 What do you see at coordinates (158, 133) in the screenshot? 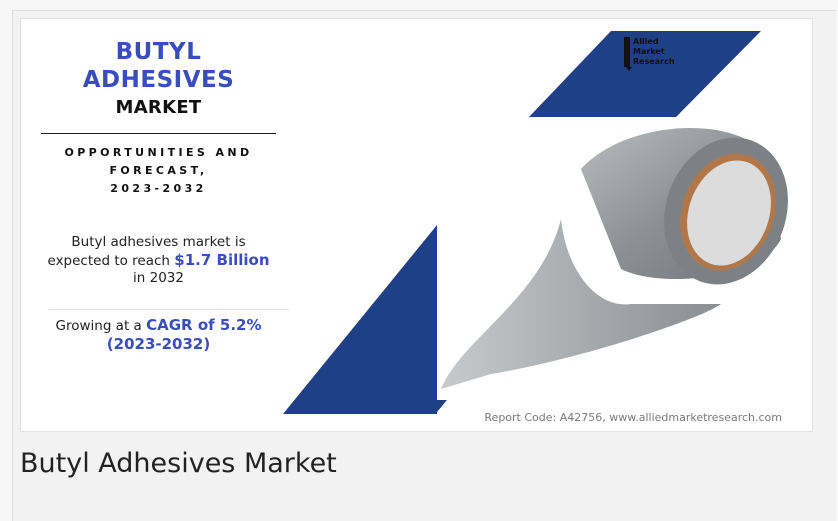
I see `title-divider` at bounding box center [158, 133].